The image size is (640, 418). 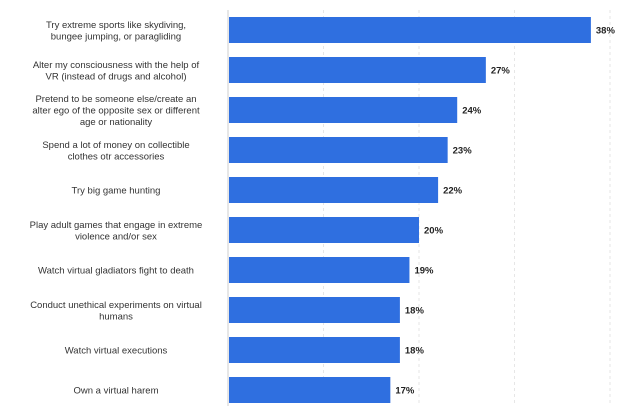 I want to click on category-label-9: Own a virtual harem, so click(x=115, y=391).